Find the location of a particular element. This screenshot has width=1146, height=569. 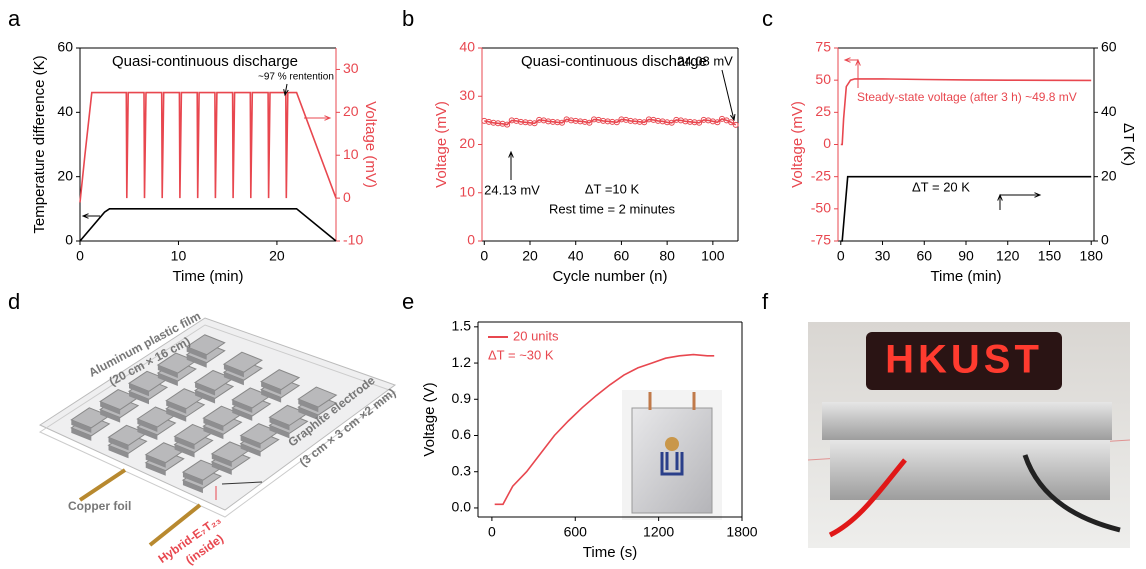

y-tick-label: 0.9 is located at coordinates (462, 398).